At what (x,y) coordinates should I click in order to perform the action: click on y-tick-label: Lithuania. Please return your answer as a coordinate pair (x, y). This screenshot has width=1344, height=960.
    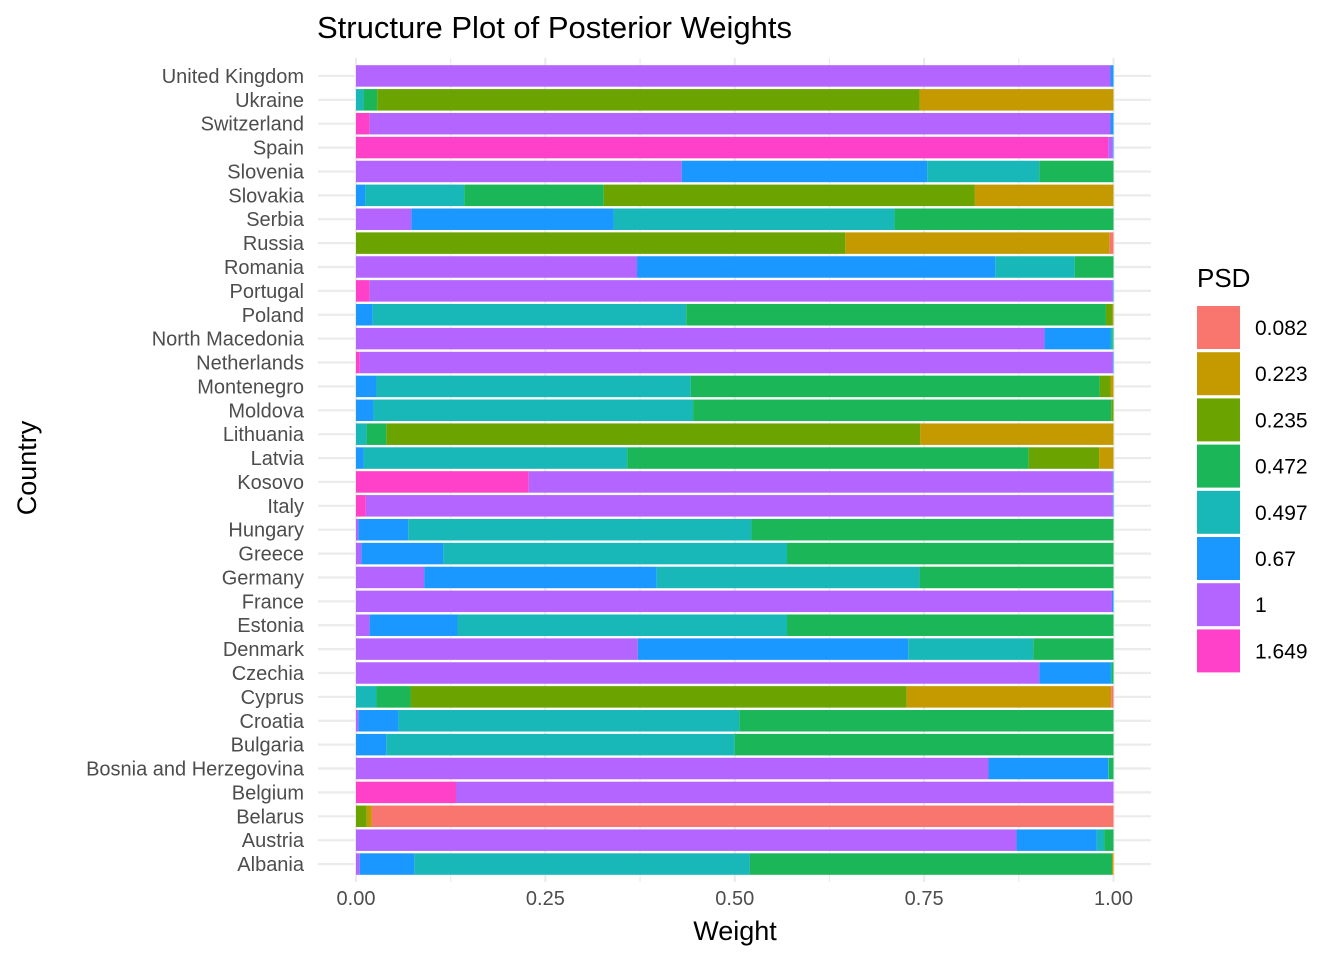
    Looking at the image, I should click on (264, 435).